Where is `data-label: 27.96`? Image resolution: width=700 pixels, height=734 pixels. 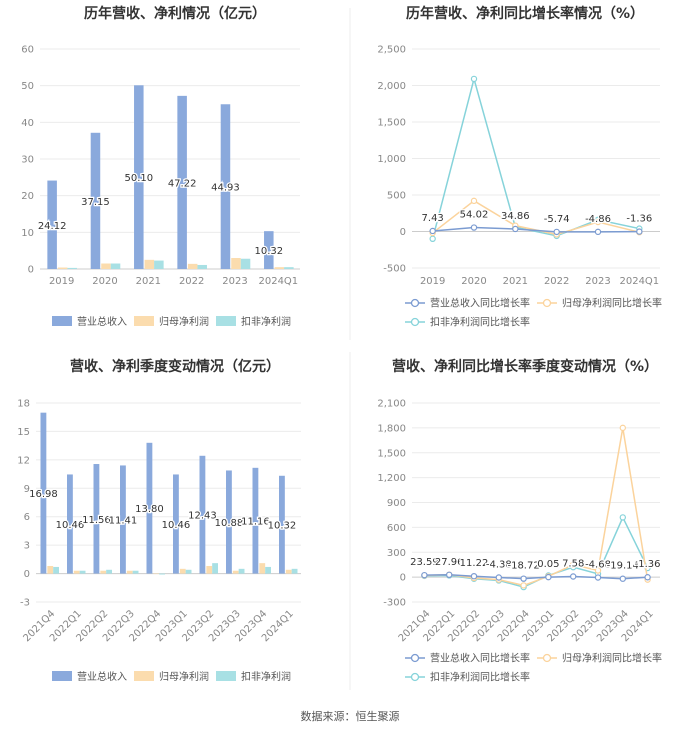 data-label: 27.96 is located at coordinates (449, 562).